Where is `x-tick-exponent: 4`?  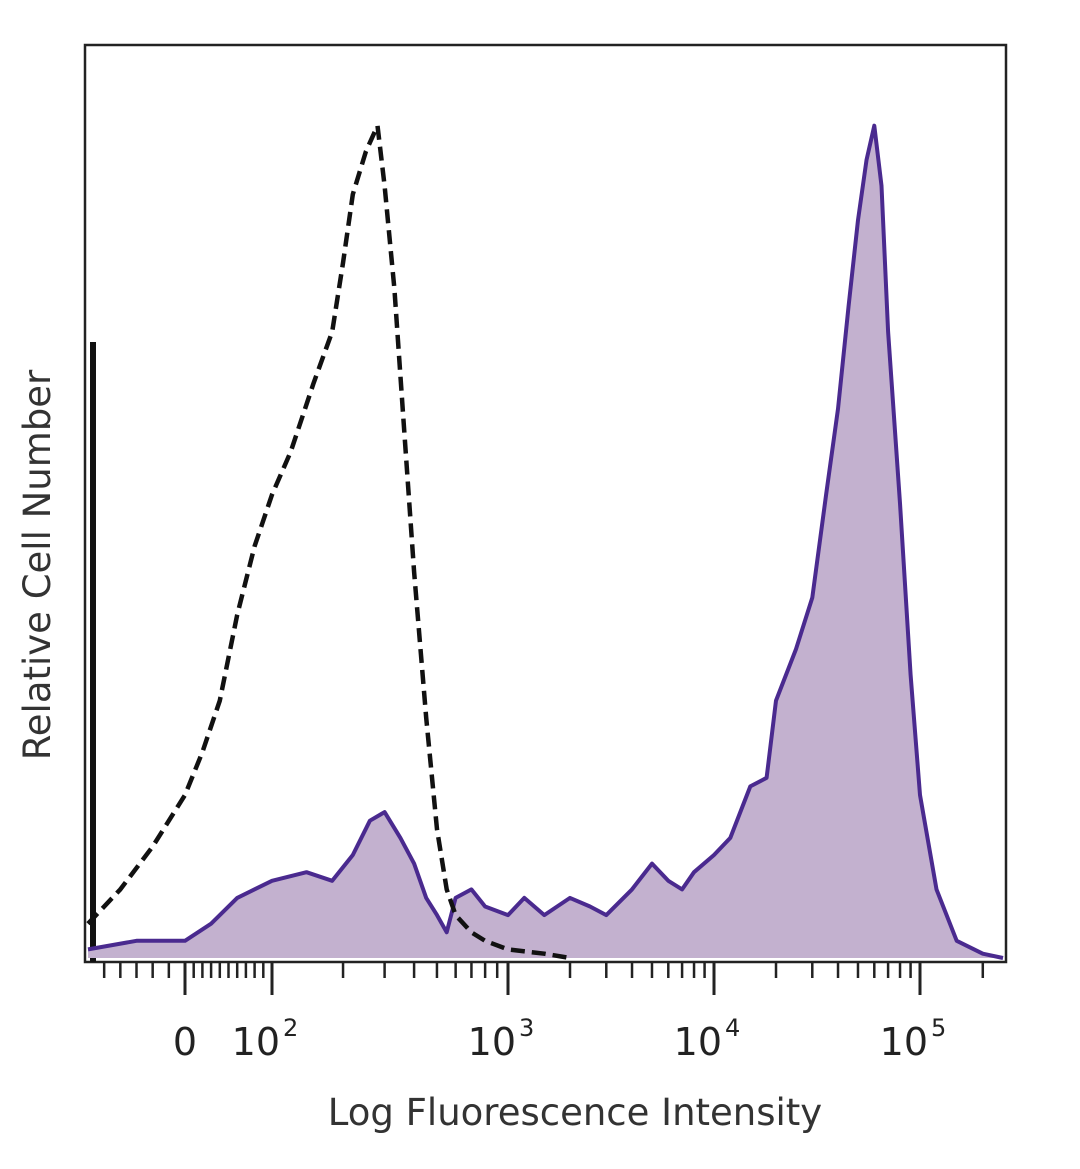 x-tick-exponent: 4 is located at coordinates (732, 1028).